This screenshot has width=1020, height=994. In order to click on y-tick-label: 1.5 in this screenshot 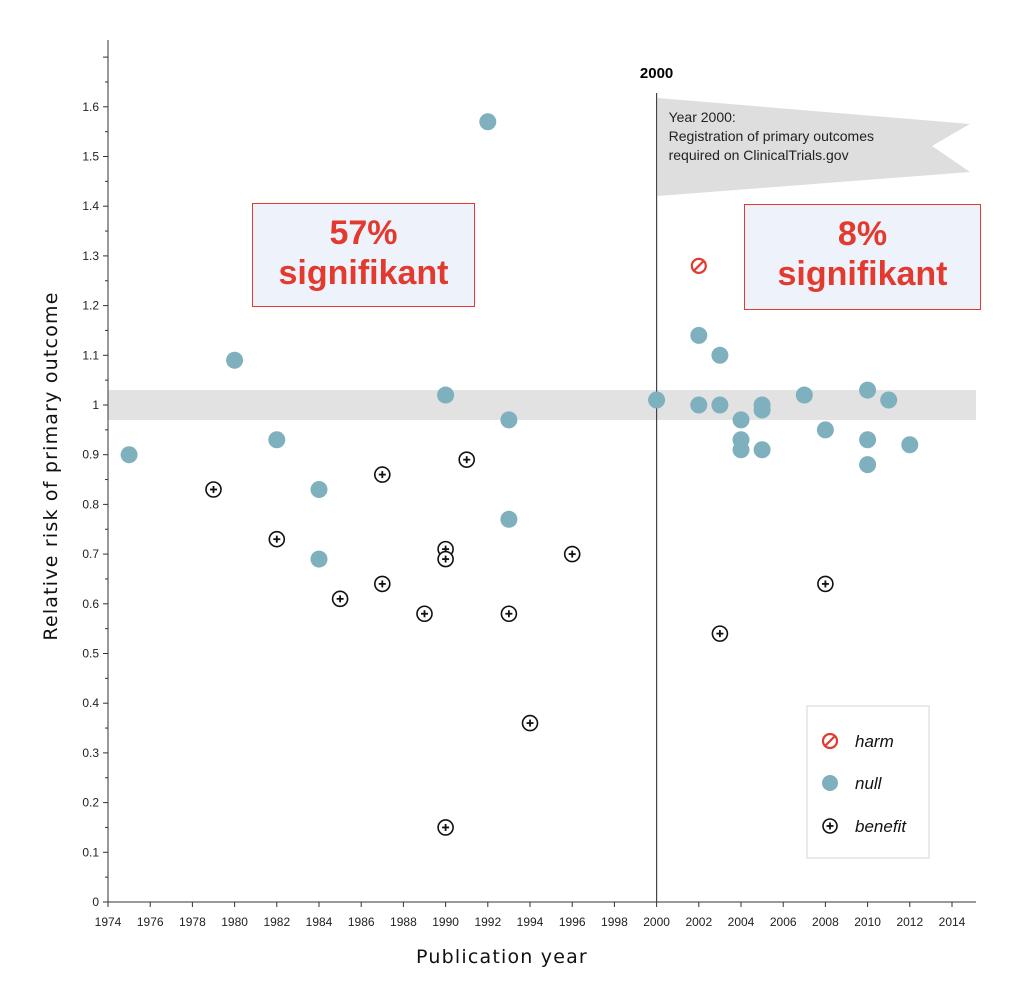, I will do `click(90, 157)`.